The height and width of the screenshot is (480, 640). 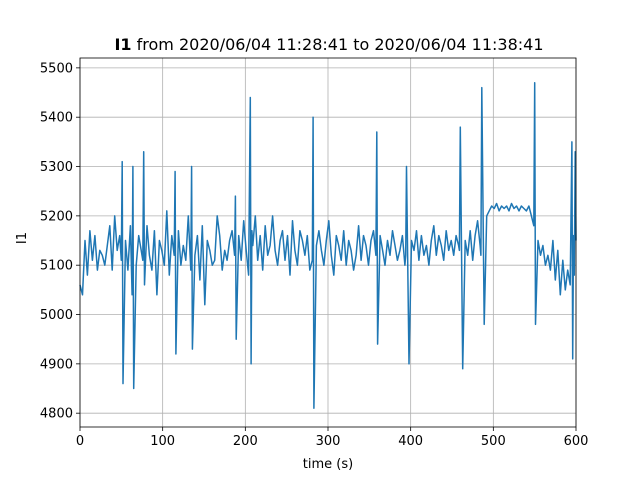 What do you see at coordinates (410, 441) in the screenshot?
I see `x-tick-label: 400` at bounding box center [410, 441].